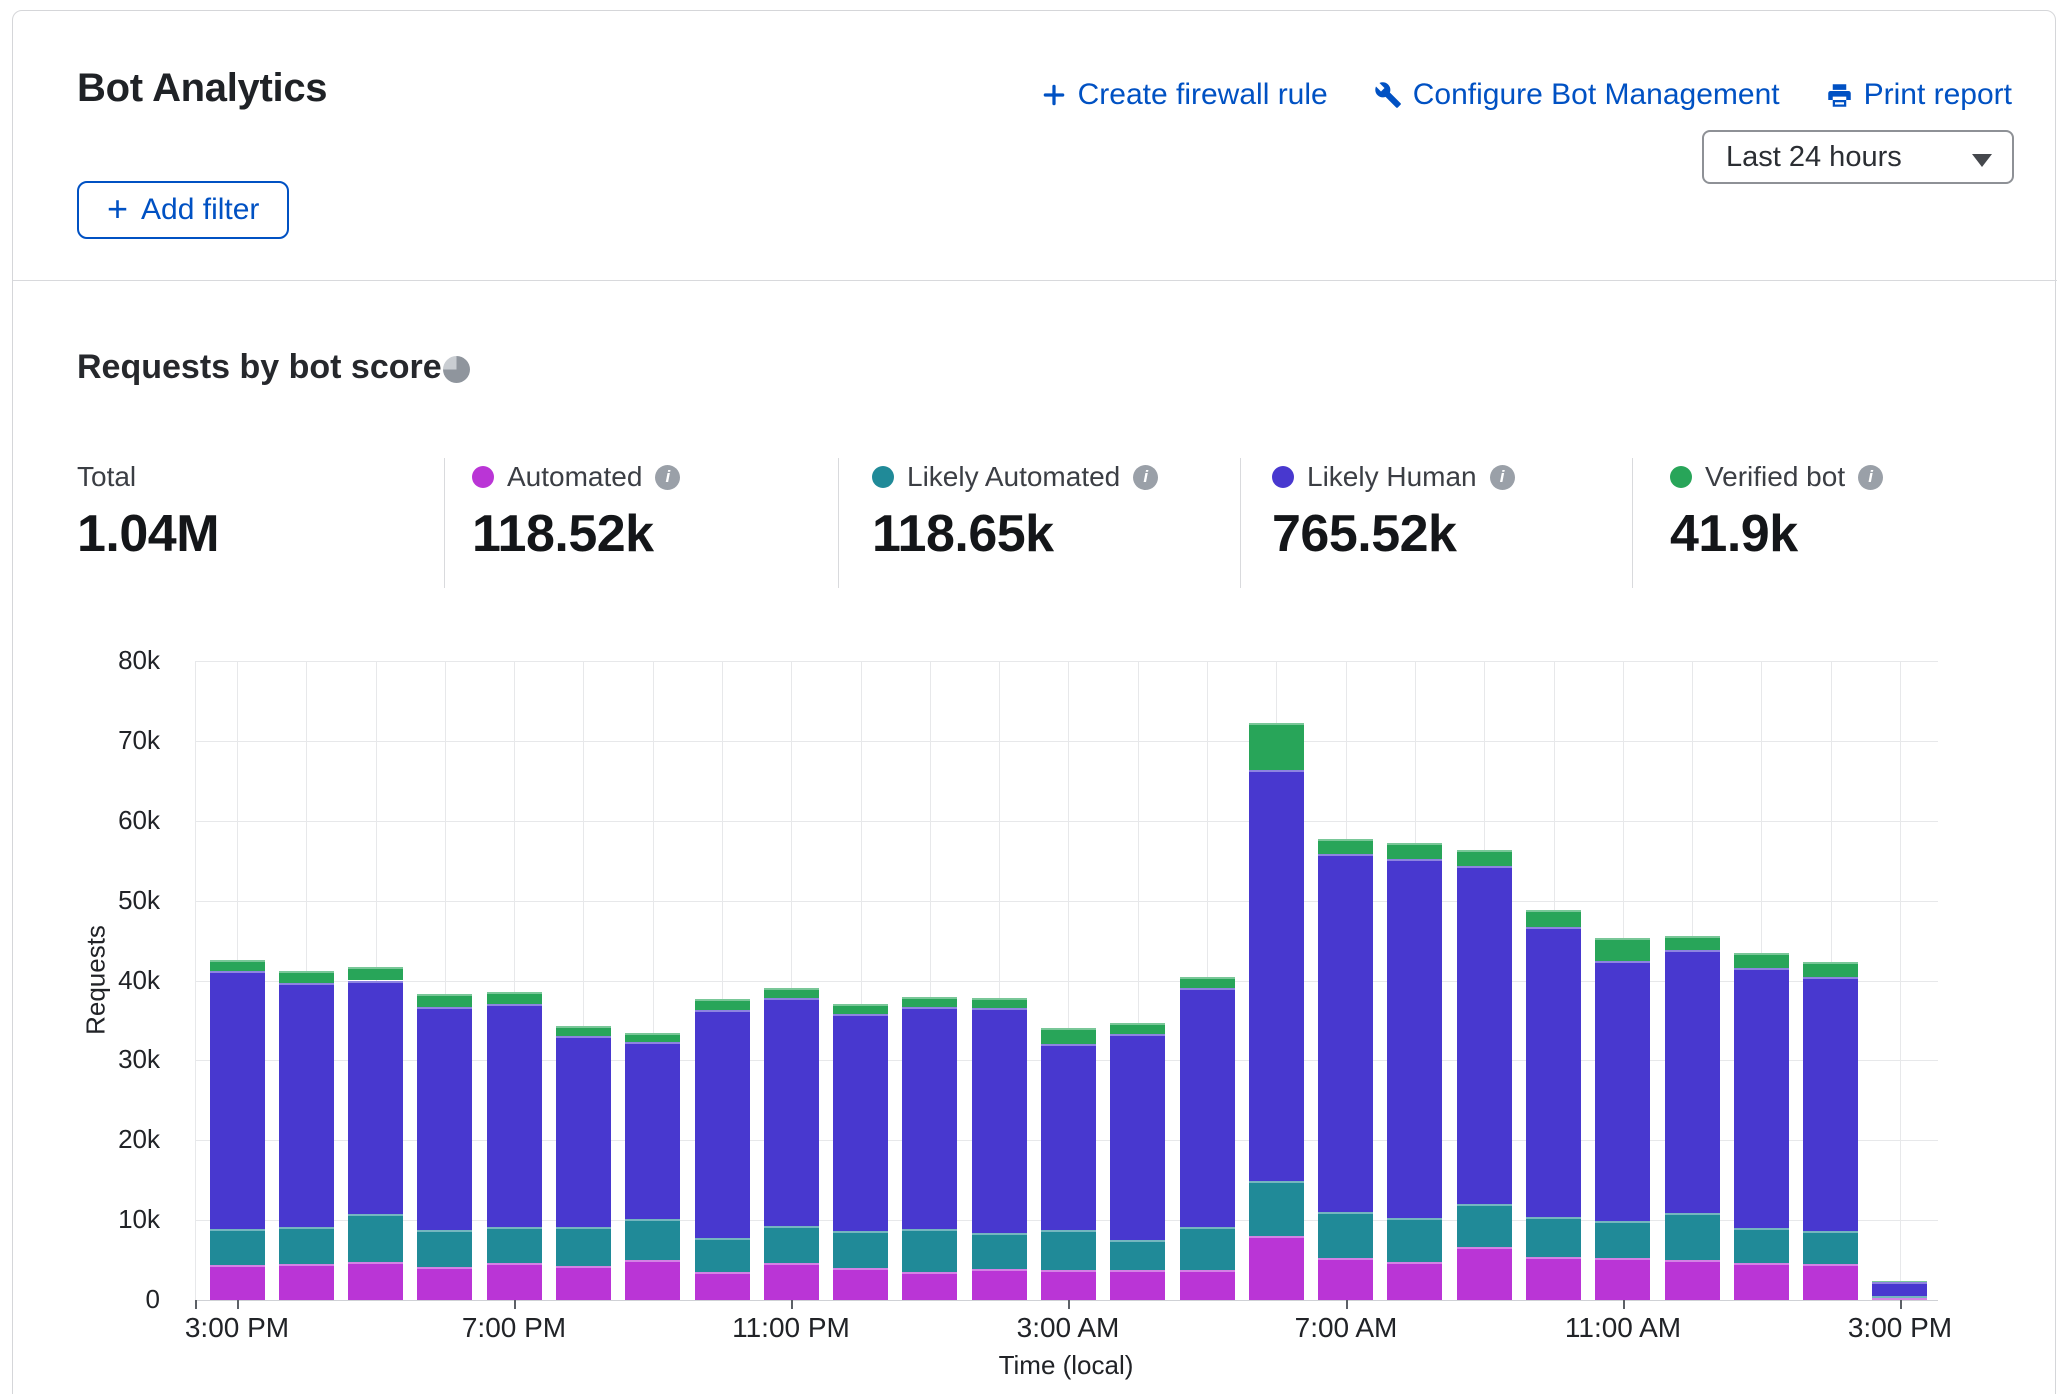  Describe the element at coordinates (1919, 95) in the screenshot. I see `print-report-link: Print report` at that location.